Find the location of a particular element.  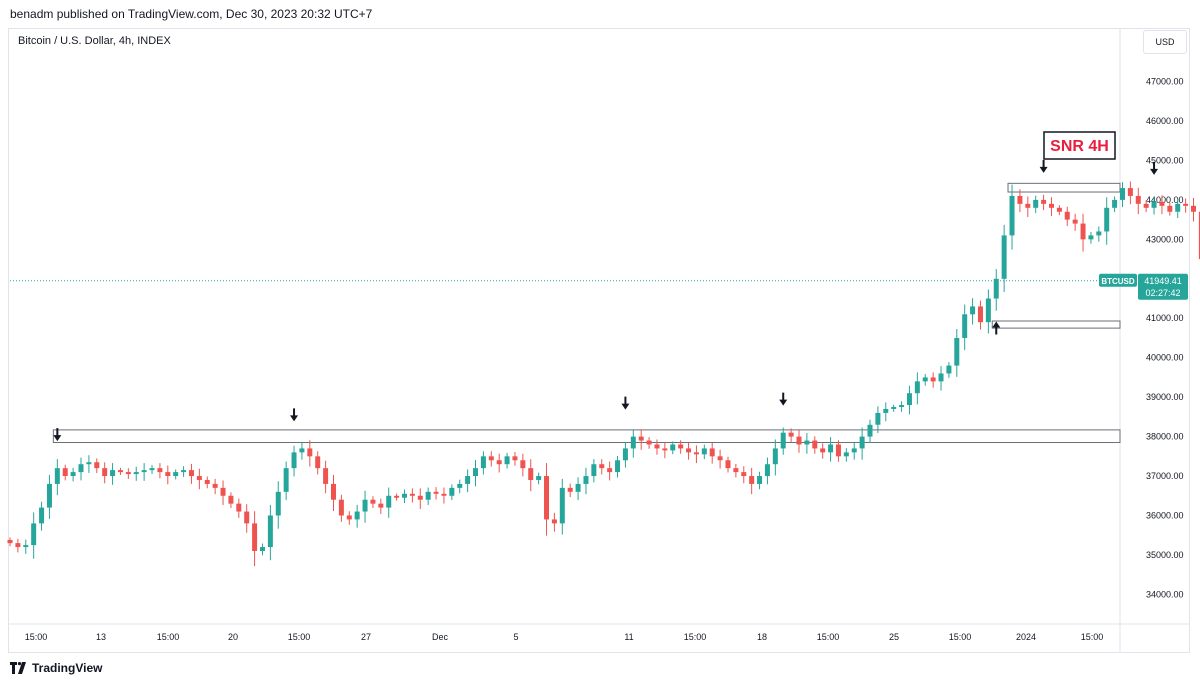

x-tick-label: 25 is located at coordinates (894, 637).